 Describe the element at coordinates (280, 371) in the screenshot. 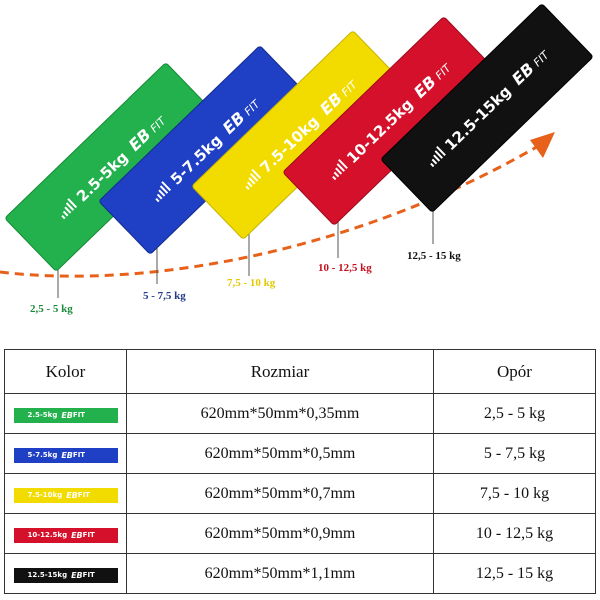

I see `header-rozmiar: Rozmiar` at that location.